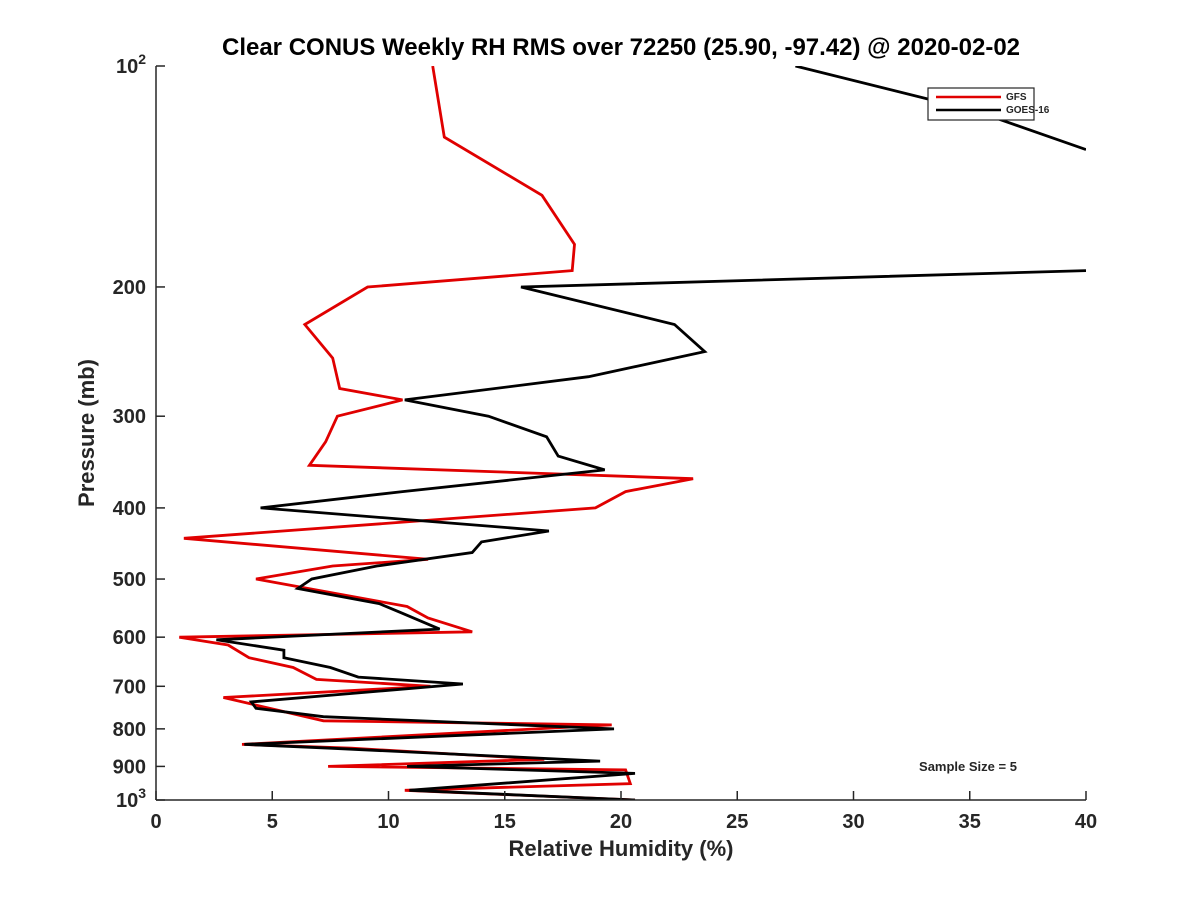  I want to click on y-tick-label: 10², so click(131, 64).